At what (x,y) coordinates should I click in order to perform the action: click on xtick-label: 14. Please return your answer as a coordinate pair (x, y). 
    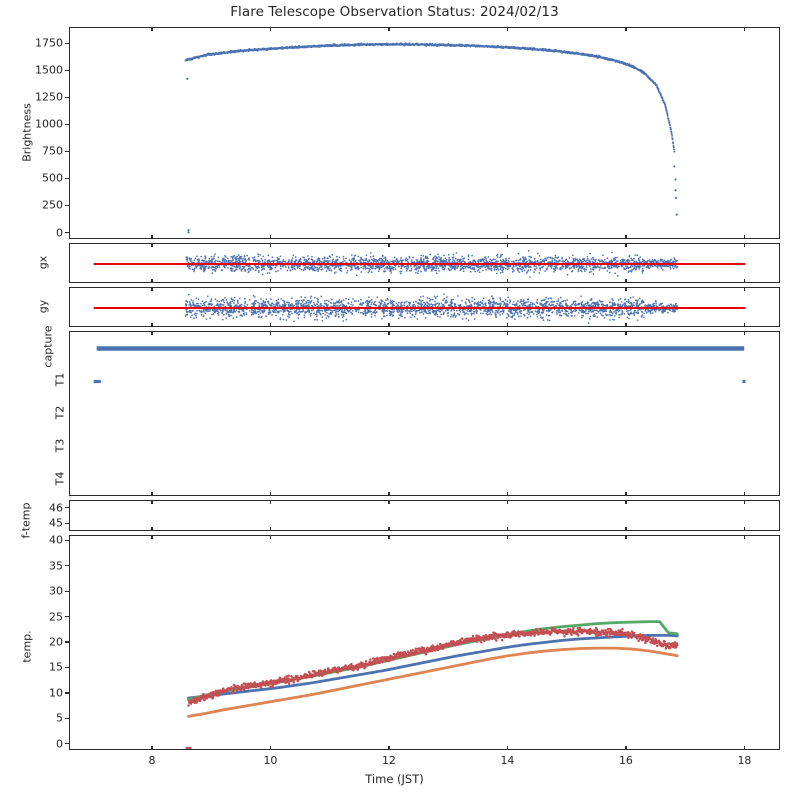
    Looking at the image, I should click on (507, 760).